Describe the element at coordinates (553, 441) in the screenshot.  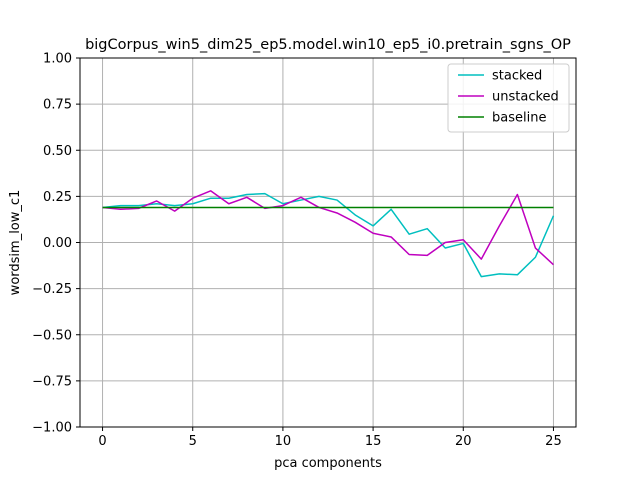
I see `x-tick-label: 25` at that location.